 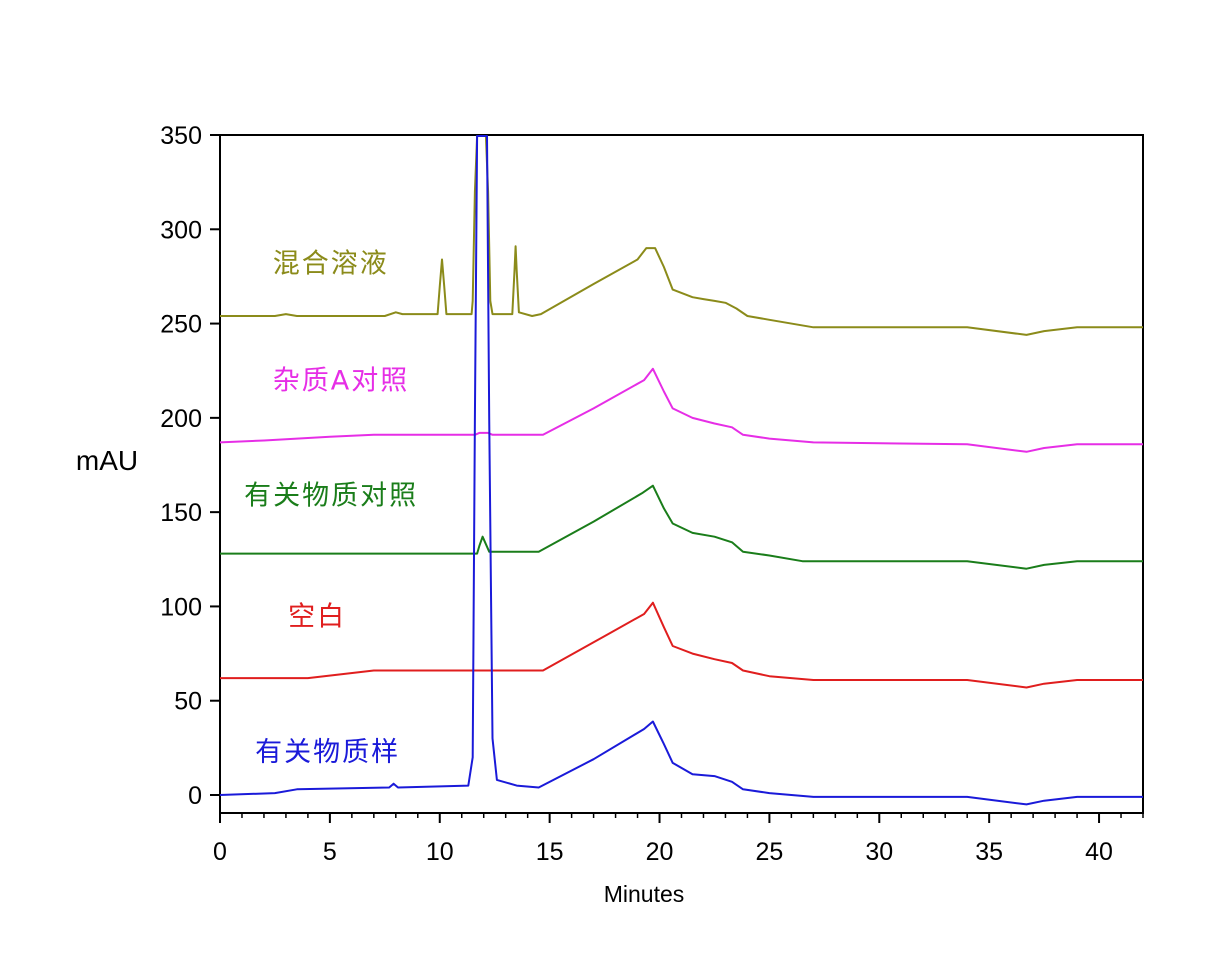 What do you see at coordinates (181, 607) in the screenshot?
I see `y-tick-label: 100` at bounding box center [181, 607].